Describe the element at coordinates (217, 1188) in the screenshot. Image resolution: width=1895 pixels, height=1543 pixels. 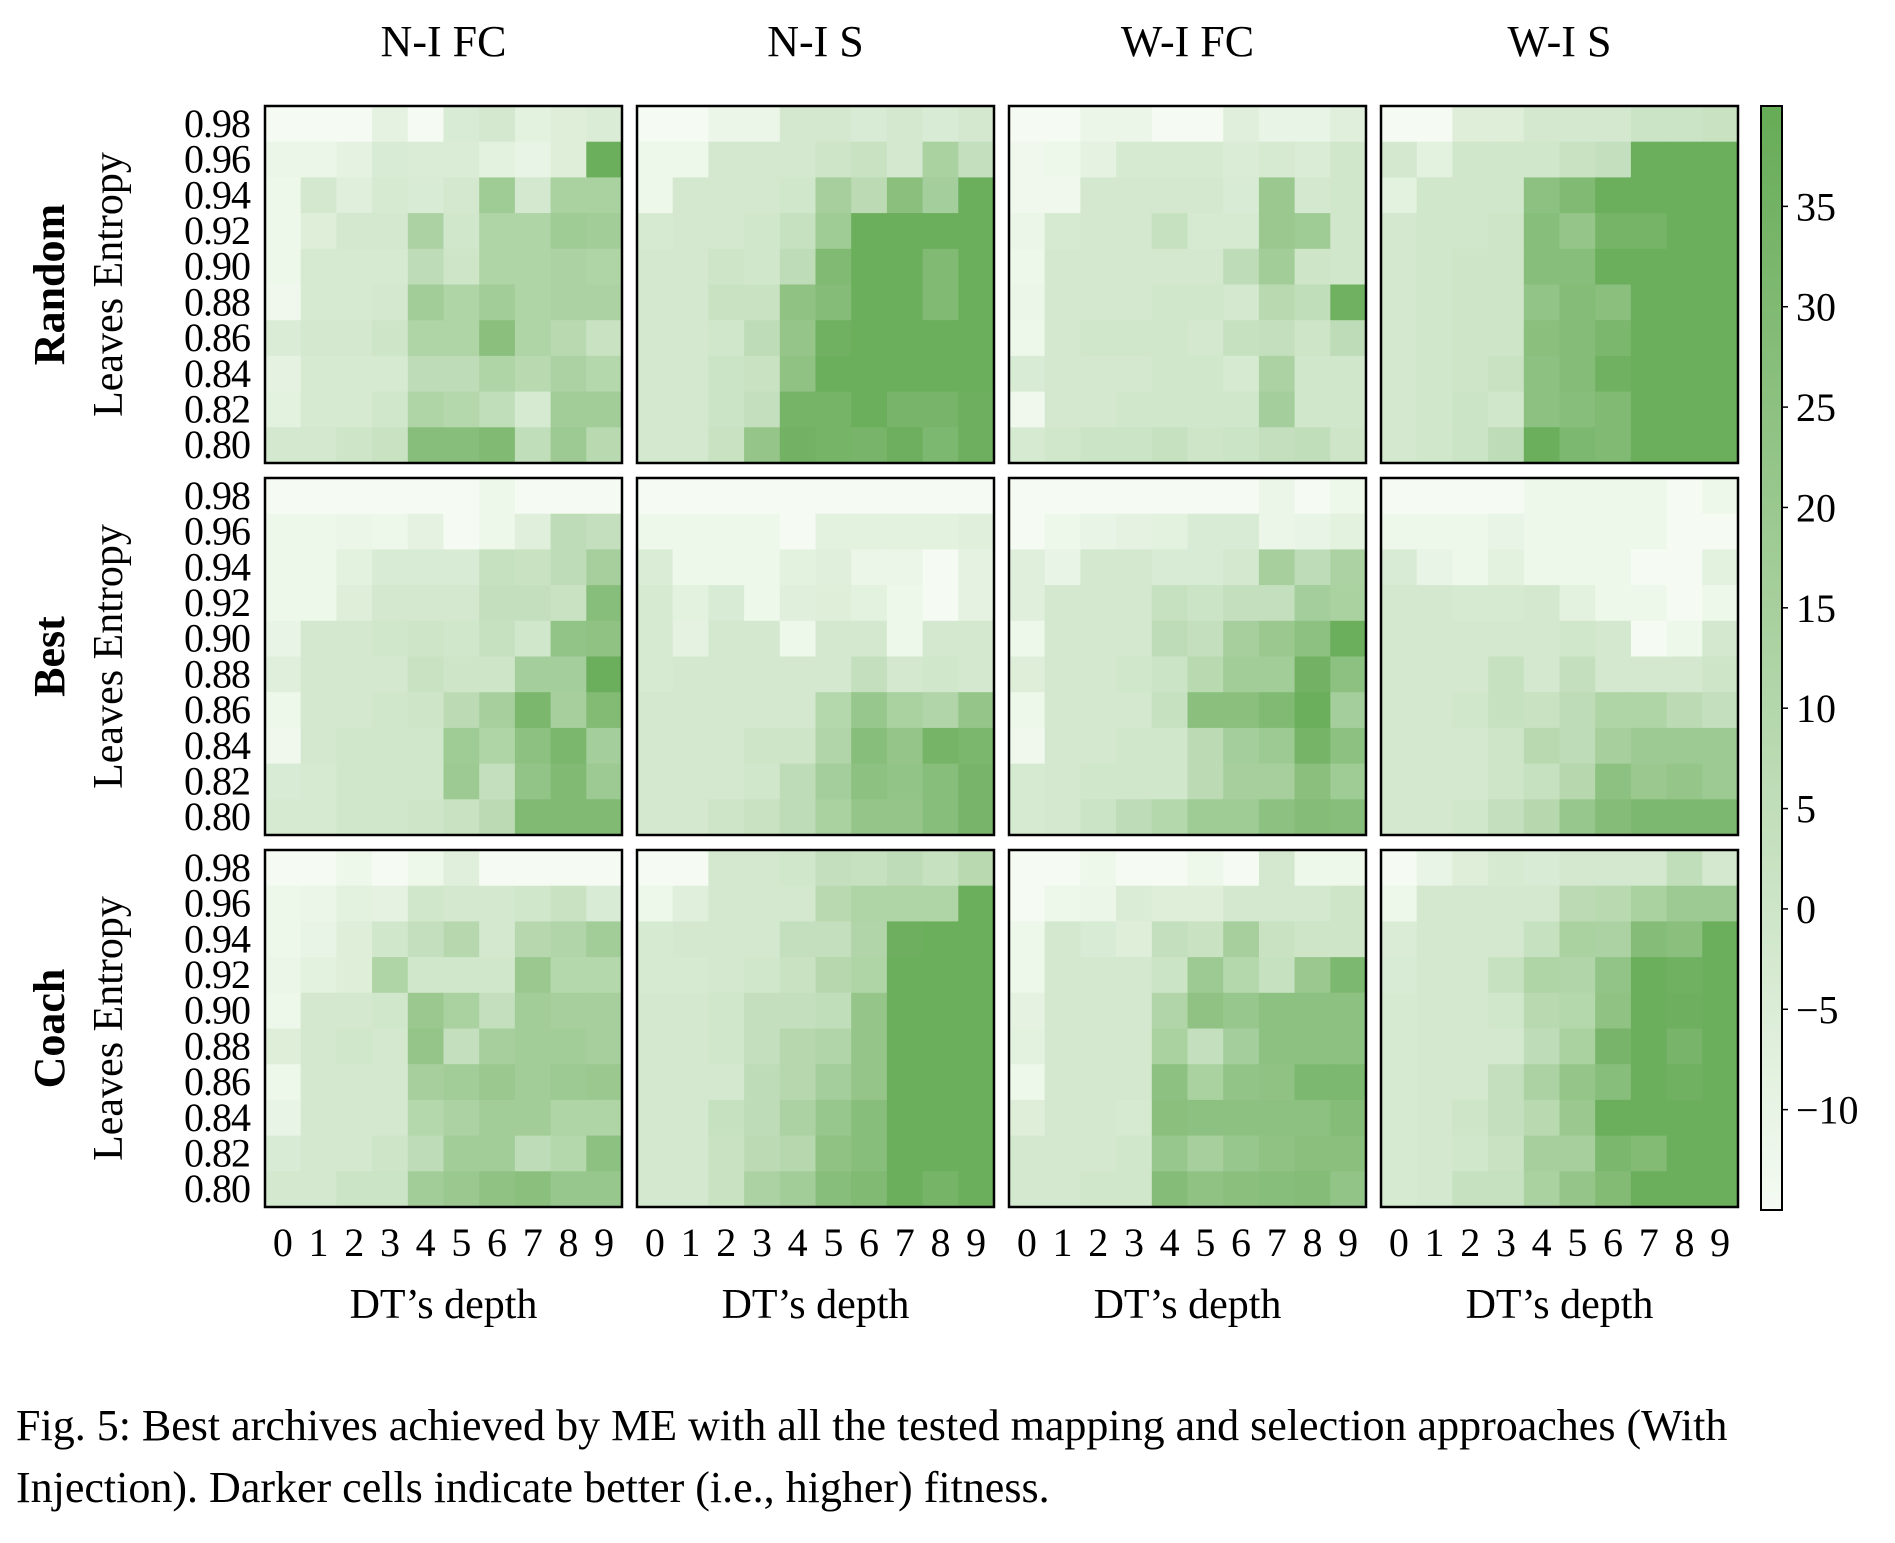
I see `y-tick-label: 0.80` at that location.